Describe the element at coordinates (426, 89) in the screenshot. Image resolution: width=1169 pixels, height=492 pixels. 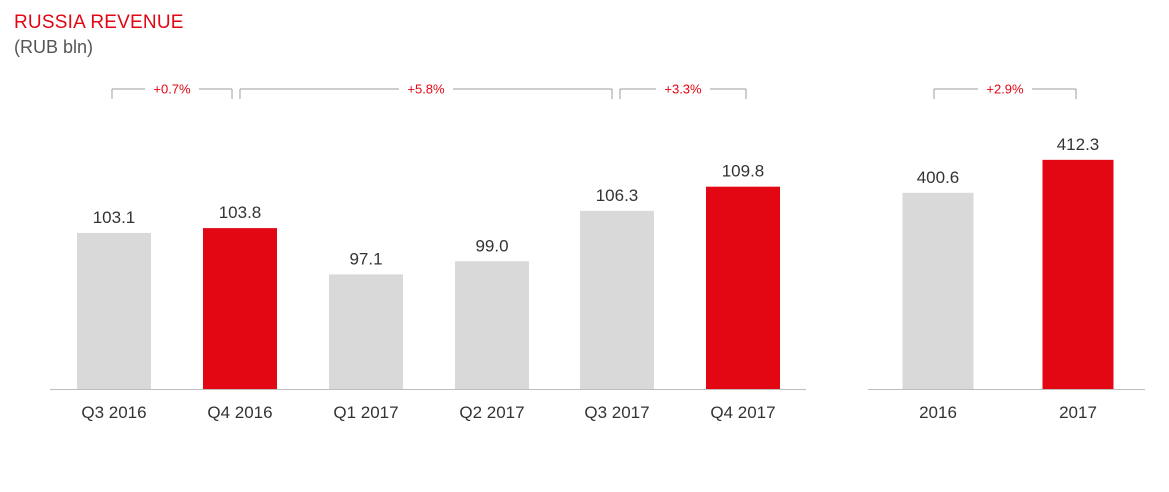
I see `change-label-0-1: +5.8%` at that location.